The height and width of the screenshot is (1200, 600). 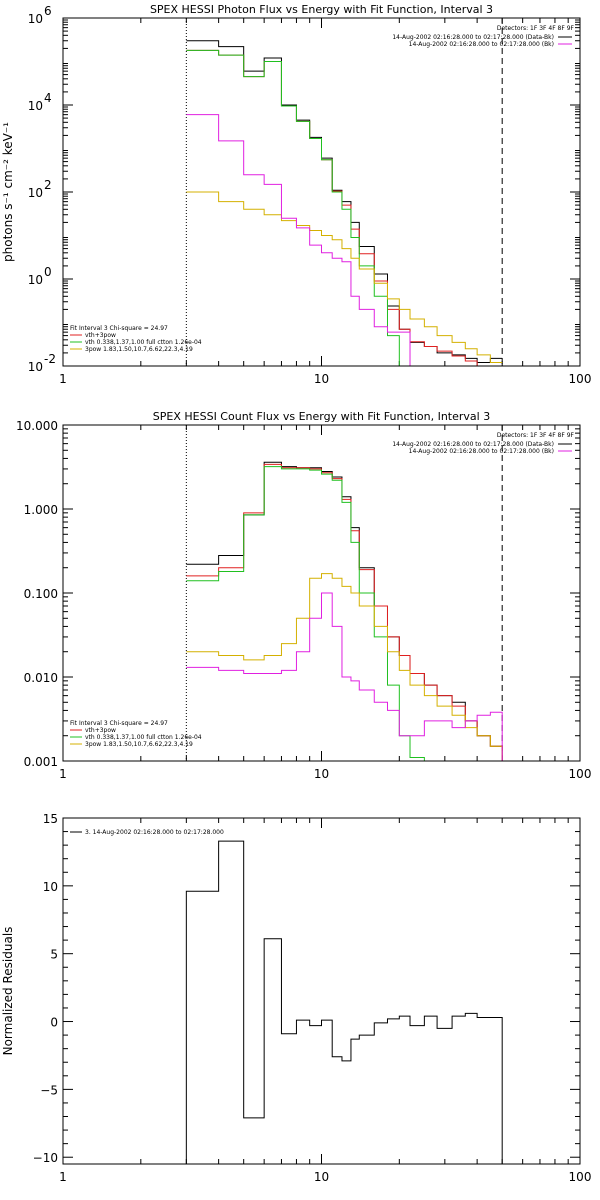 I want to click on y-tick-label: 0, so click(x=54, y=1023).